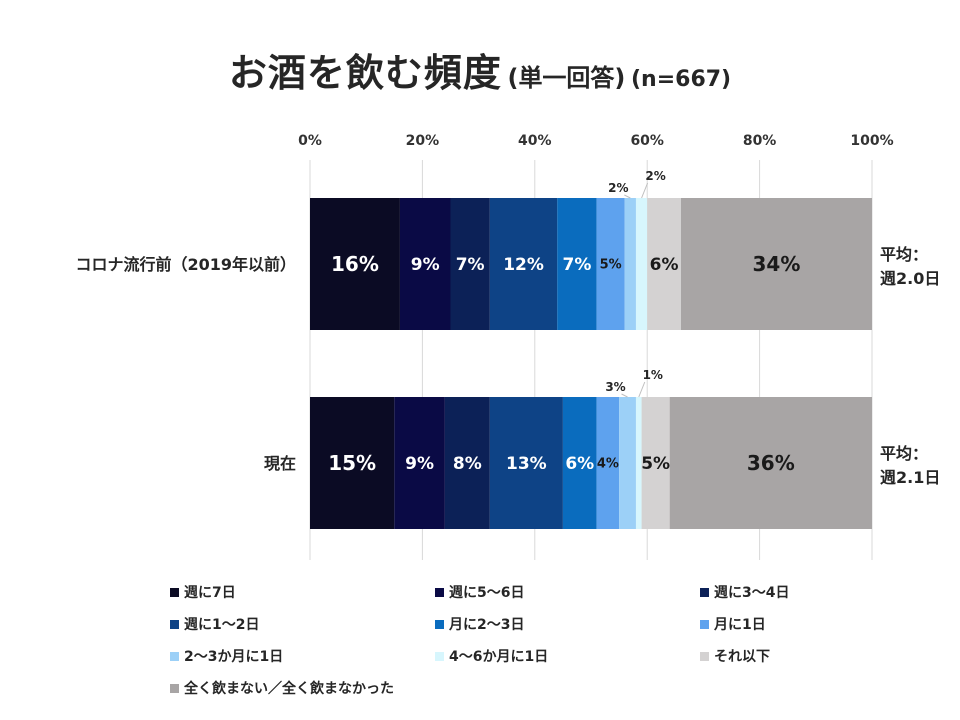 The image size is (960, 720). I want to click on x-tick-label: 20%, so click(423, 141).